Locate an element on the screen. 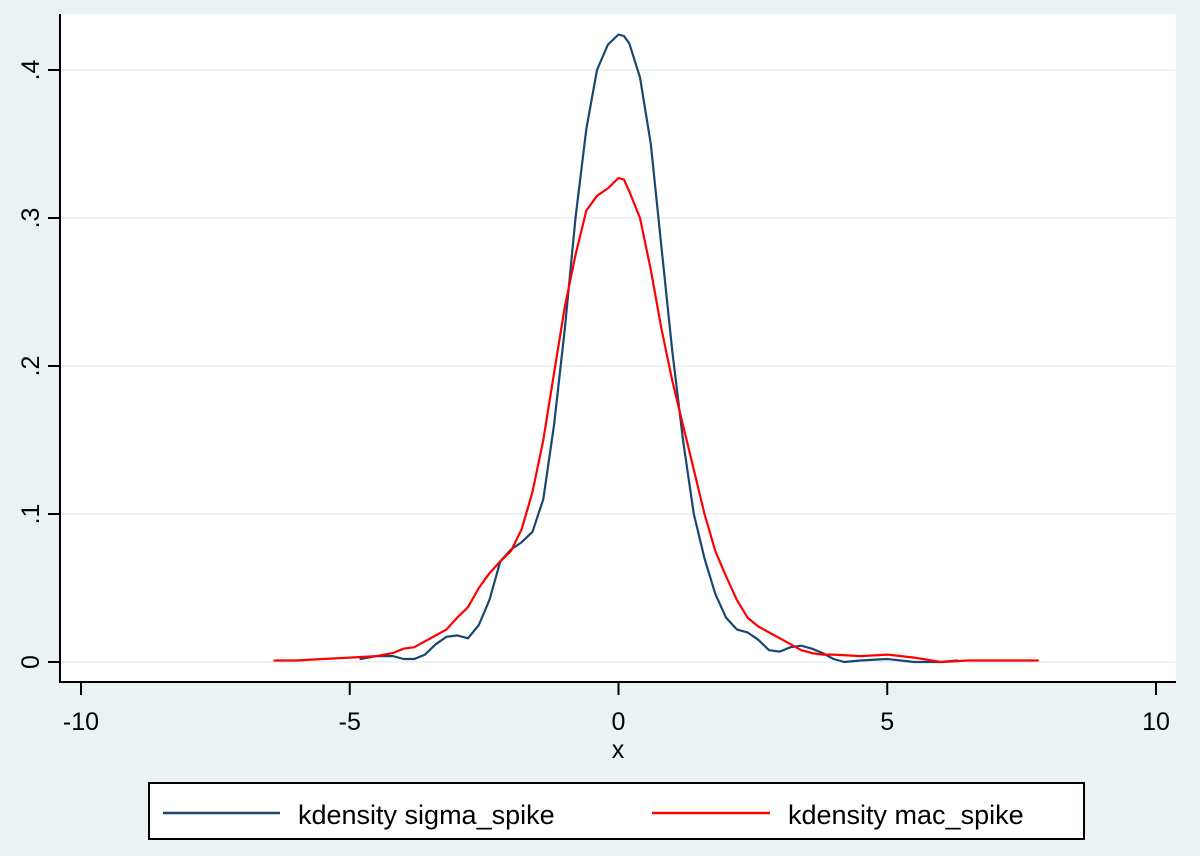 Image resolution: width=1200 pixels, height=856 pixels. legend-box is located at coordinates (616, 811).